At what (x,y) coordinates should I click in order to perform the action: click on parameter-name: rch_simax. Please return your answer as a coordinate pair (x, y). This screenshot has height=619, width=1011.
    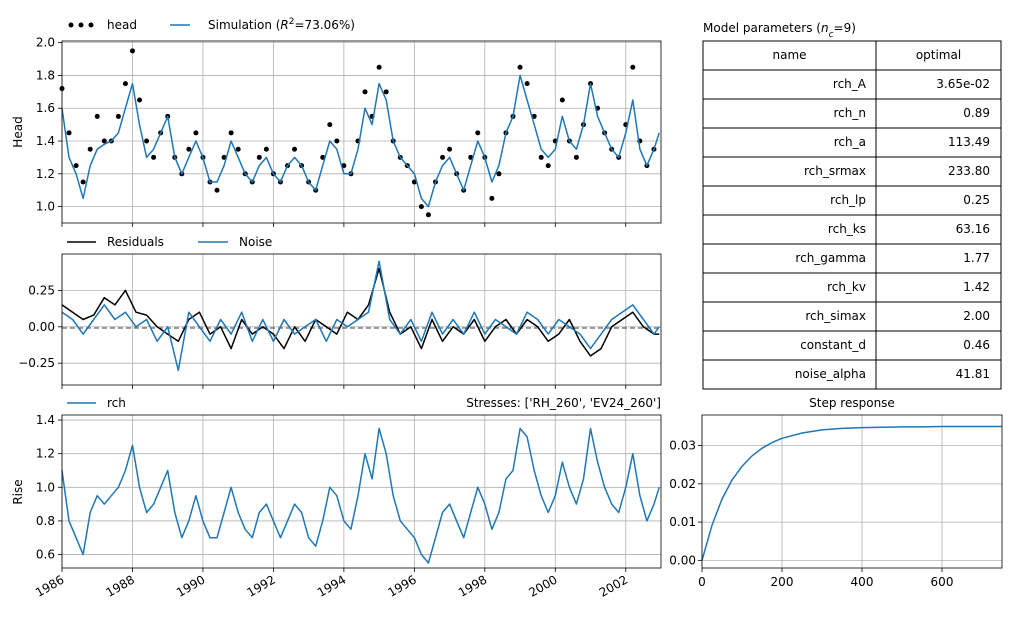
    Looking at the image, I should click on (835, 316).